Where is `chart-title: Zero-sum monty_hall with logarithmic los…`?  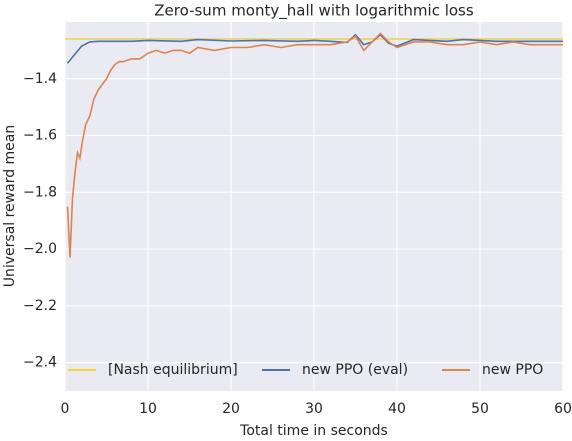
chart-title: Zero-sum monty_hall with logarithmic los… is located at coordinates (314, 11).